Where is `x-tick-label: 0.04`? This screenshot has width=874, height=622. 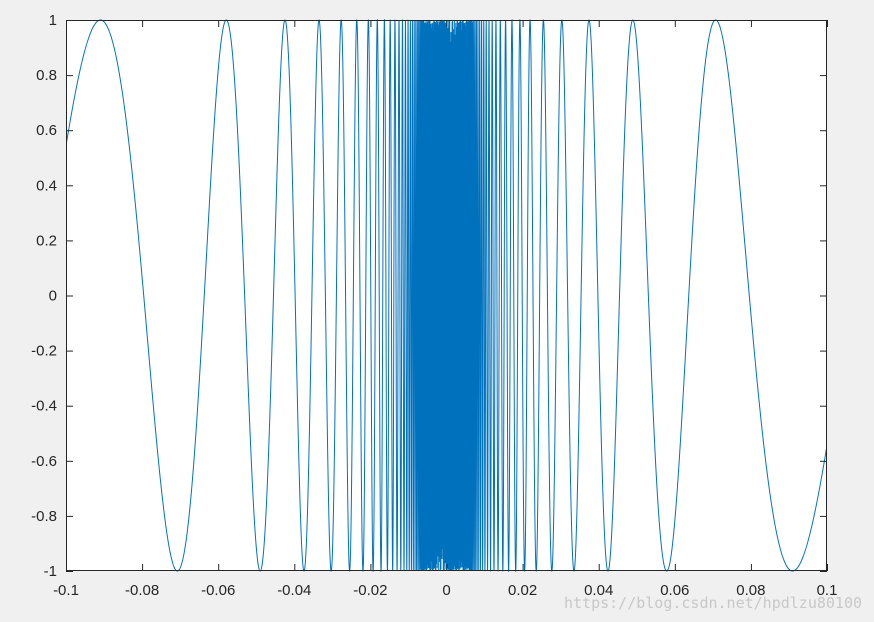 x-tick-label: 0.04 is located at coordinates (598, 590).